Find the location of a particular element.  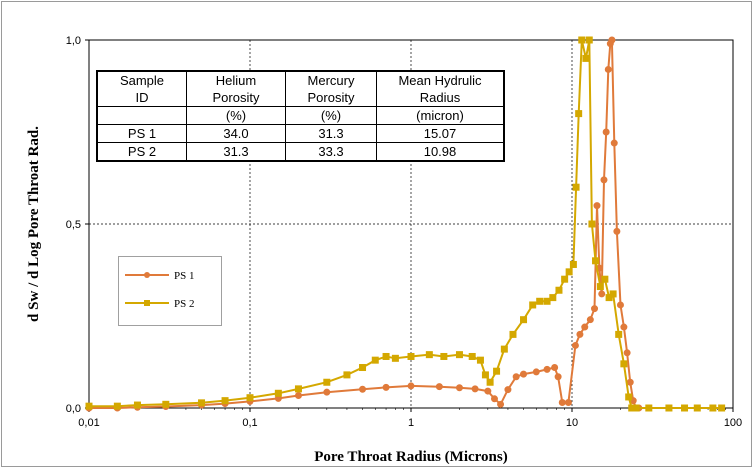

legend-label: PS 2 is located at coordinates (184, 304).